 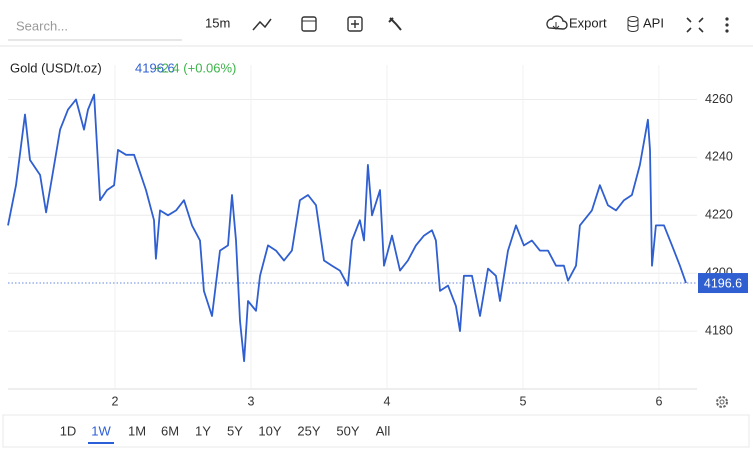 I want to click on more-icon, so click(x=727, y=25).